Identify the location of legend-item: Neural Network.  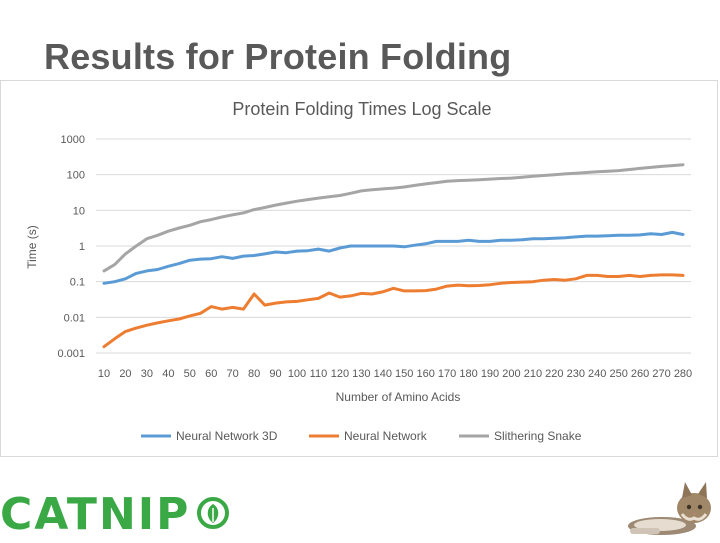
(368, 436).